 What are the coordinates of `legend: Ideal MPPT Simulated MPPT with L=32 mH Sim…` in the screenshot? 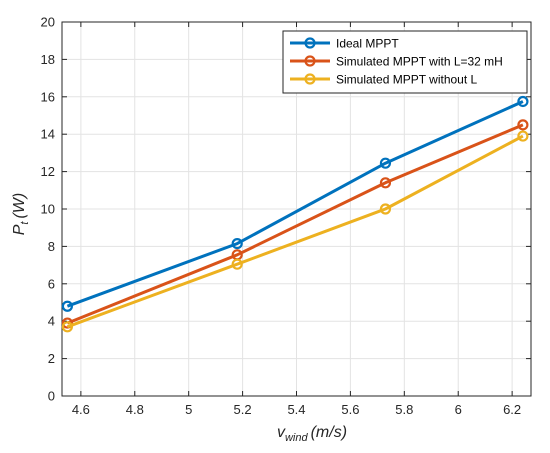 It's located at (405, 62).